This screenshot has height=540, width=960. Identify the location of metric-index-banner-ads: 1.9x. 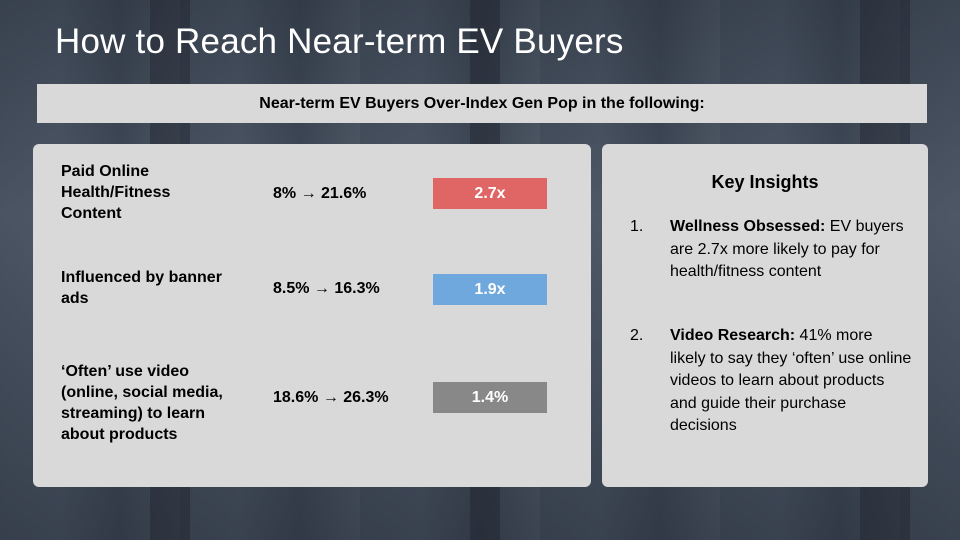
(490, 289).